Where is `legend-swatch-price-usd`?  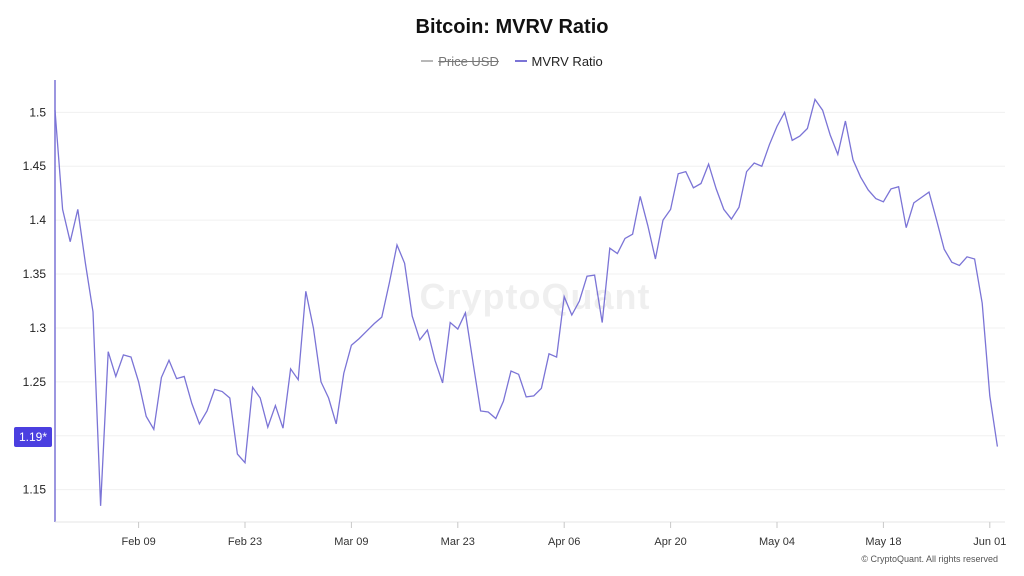 legend-swatch-price-usd is located at coordinates (427, 61).